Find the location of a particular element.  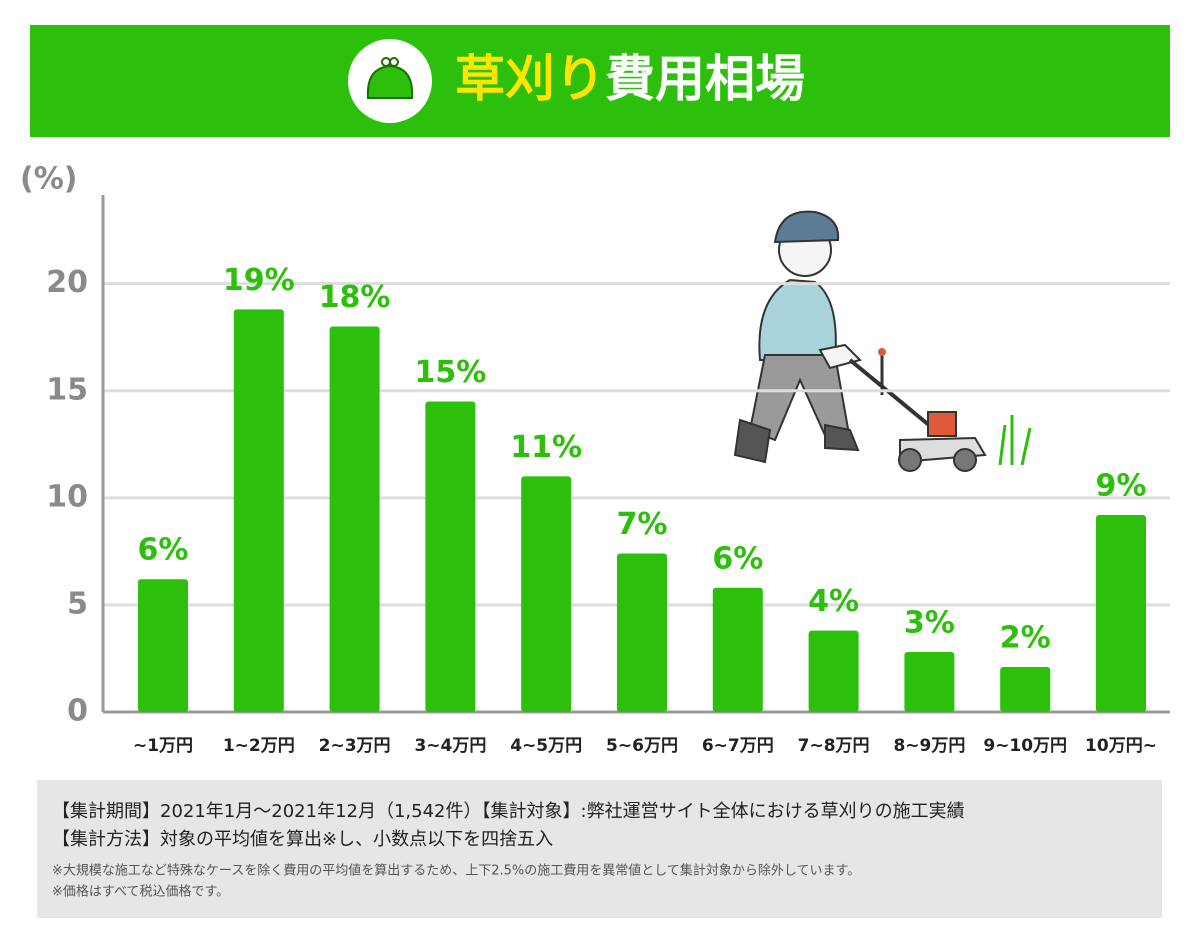

x-tick-label: 4~5万円 is located at coordinates (546, 746).